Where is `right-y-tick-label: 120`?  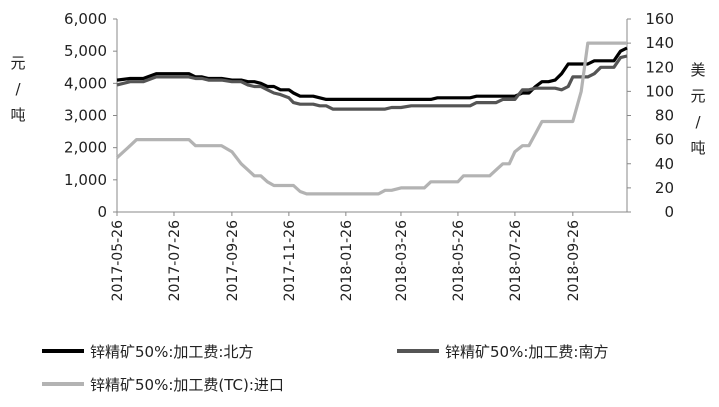
right-y-tick-label: 120 is located at coordinates (659, 67).